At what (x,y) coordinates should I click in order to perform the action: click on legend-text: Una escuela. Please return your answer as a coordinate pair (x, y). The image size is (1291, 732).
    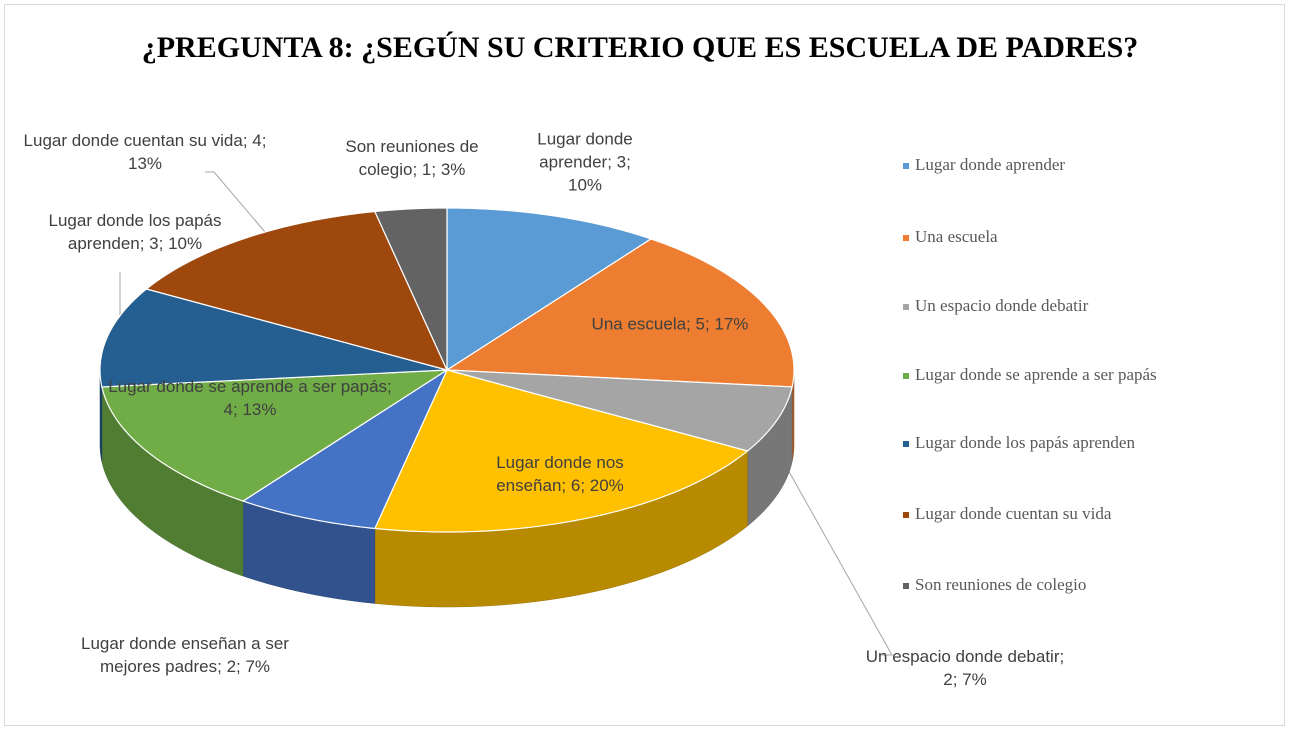
    Looking at the image, I should click on (956, 236).